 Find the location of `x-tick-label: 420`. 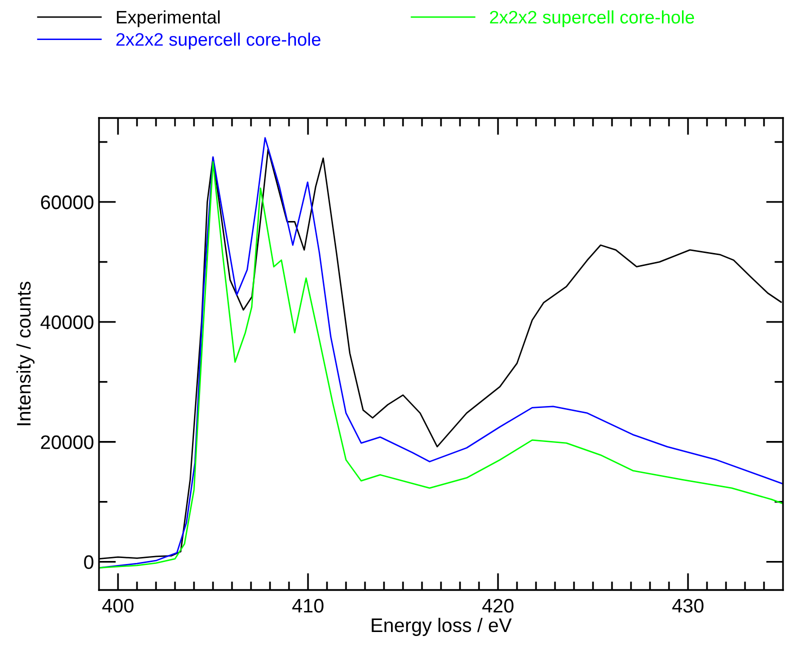

x-tick-label: 420 is located at coordinates (498, 605).